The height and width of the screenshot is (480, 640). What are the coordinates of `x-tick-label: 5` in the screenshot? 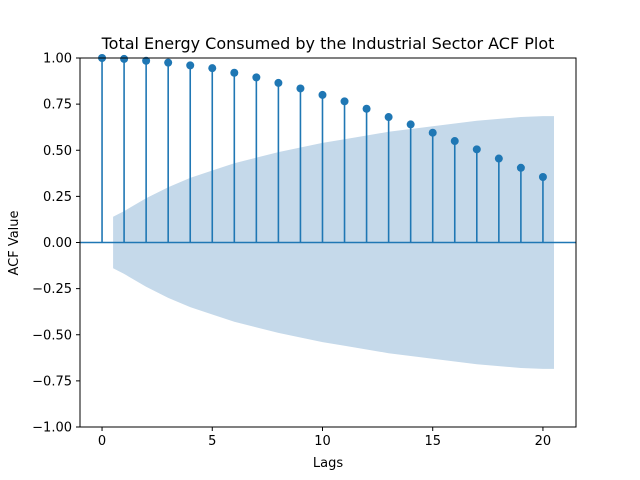 It's located at (212, 441).